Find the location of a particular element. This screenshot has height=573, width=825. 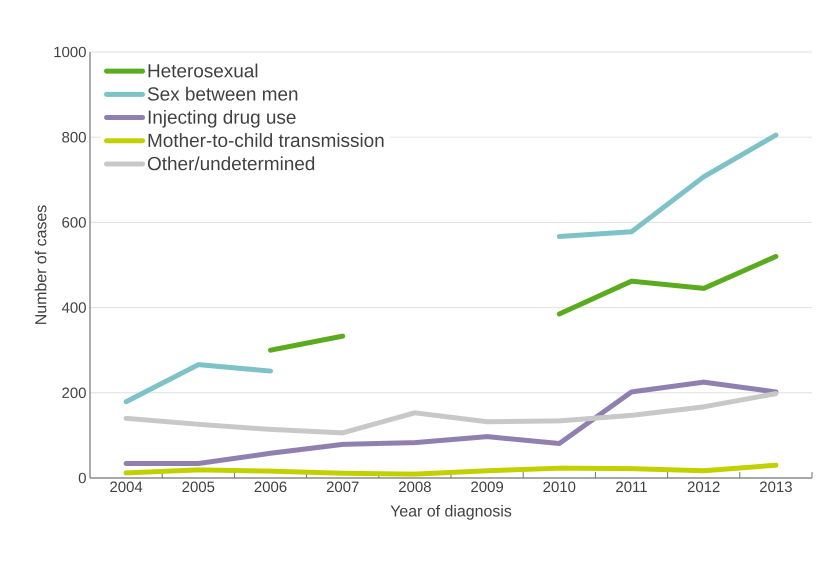

legend-label: Injecting drug use is located at coordinates (222, 119).